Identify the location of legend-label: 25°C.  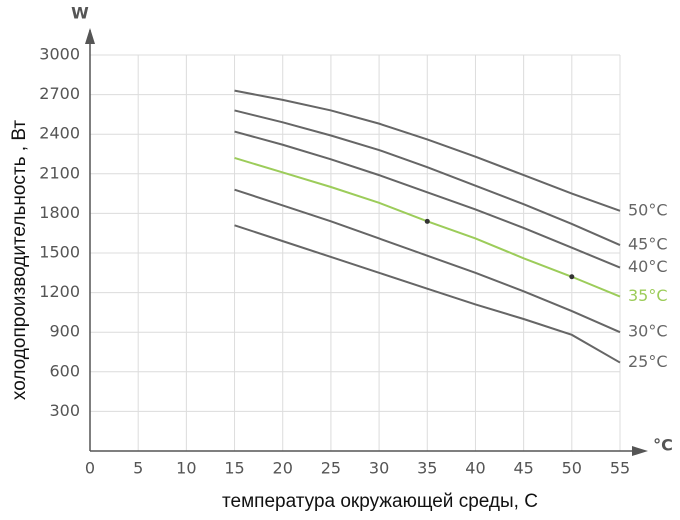
(648, 361).